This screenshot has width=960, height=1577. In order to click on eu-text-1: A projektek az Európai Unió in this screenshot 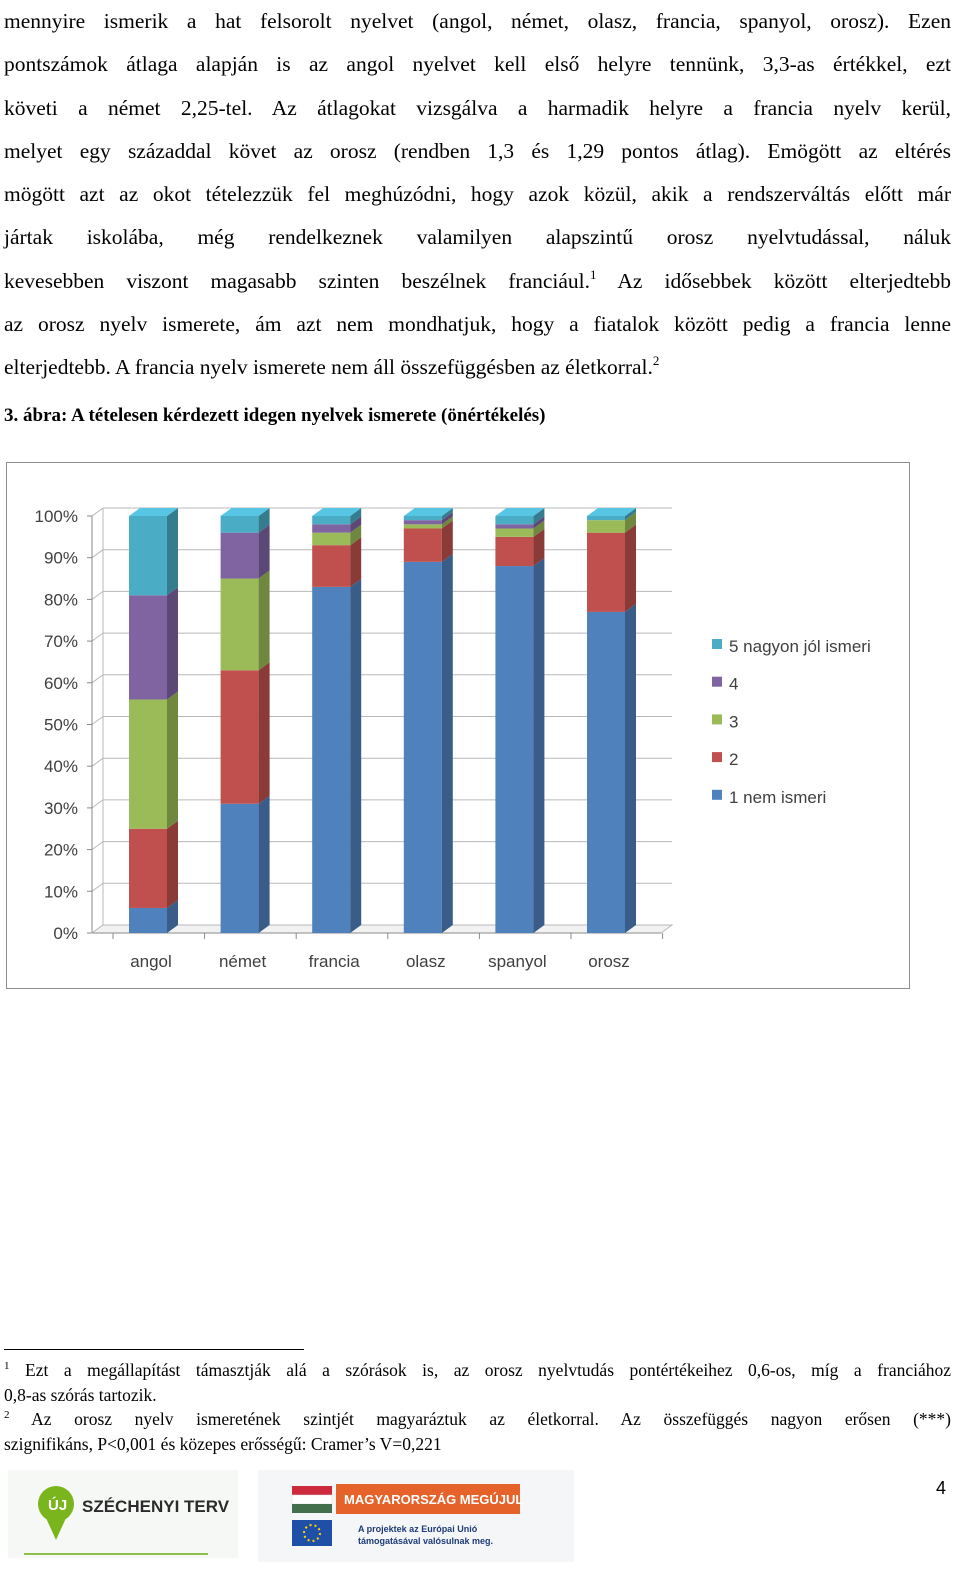, I will do `click(418, 1529)`.